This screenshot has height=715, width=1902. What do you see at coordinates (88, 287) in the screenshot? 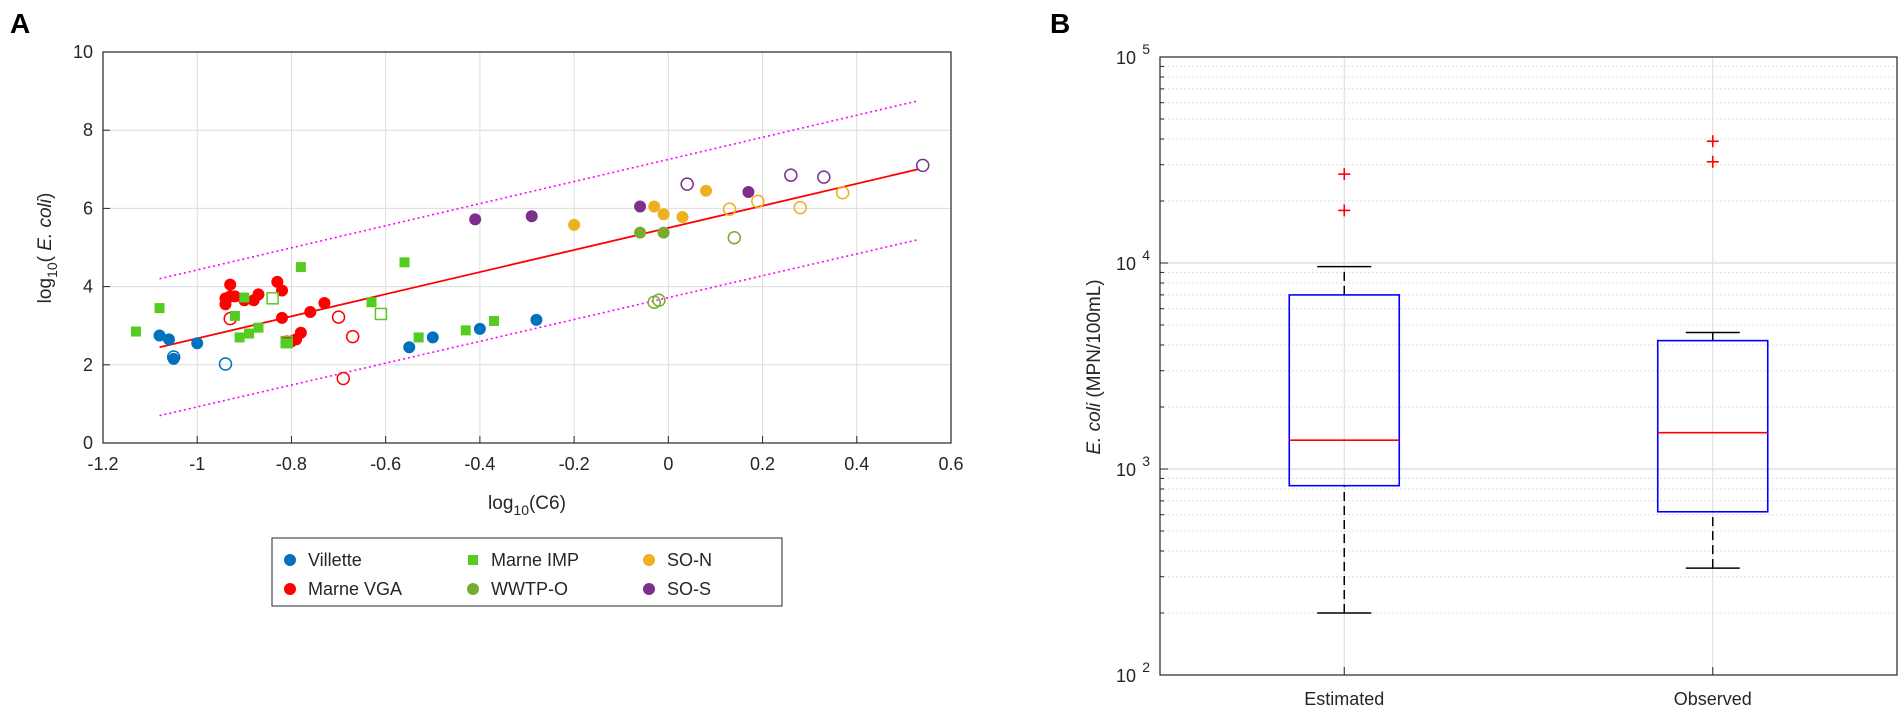
I see `y-tick-label: 4` at bounding box center [88, 287].